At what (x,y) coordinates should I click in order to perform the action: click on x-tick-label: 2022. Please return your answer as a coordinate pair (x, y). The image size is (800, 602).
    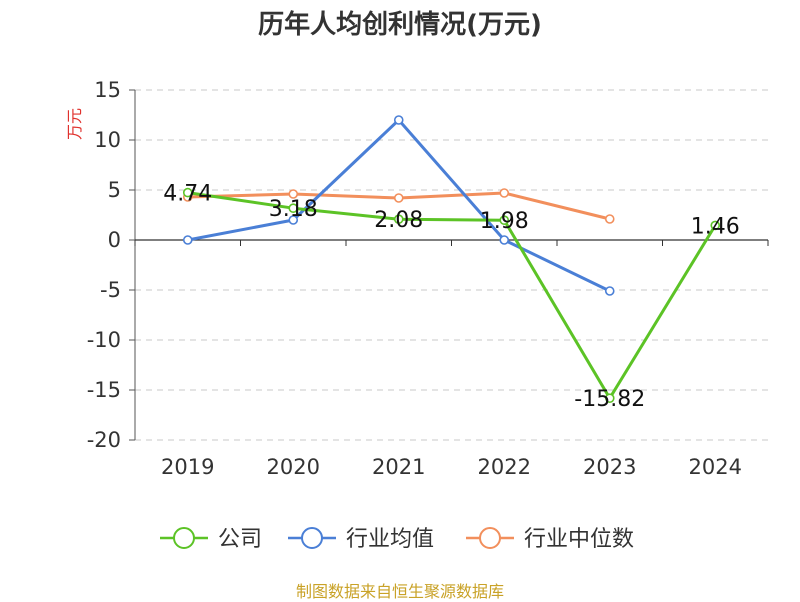
    Looking at the image, I should click on (504, 467).